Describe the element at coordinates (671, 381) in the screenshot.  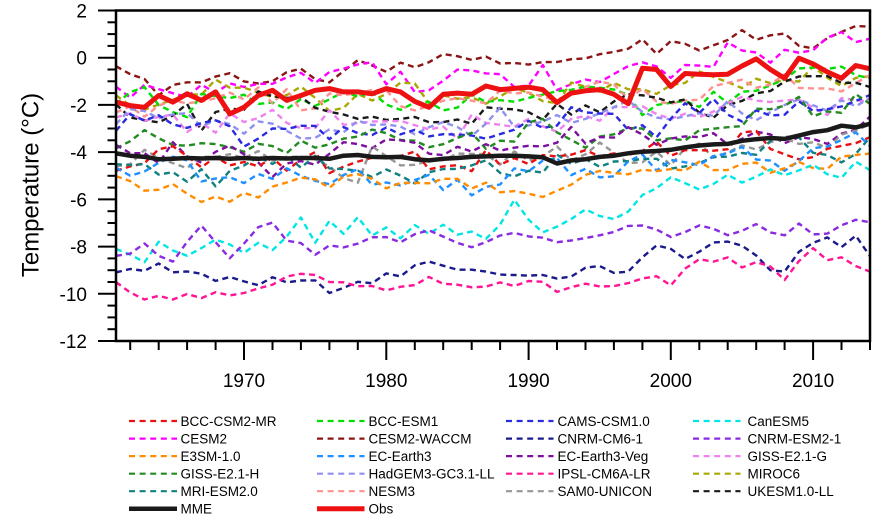
I see `svg-text: 2000` at that location.